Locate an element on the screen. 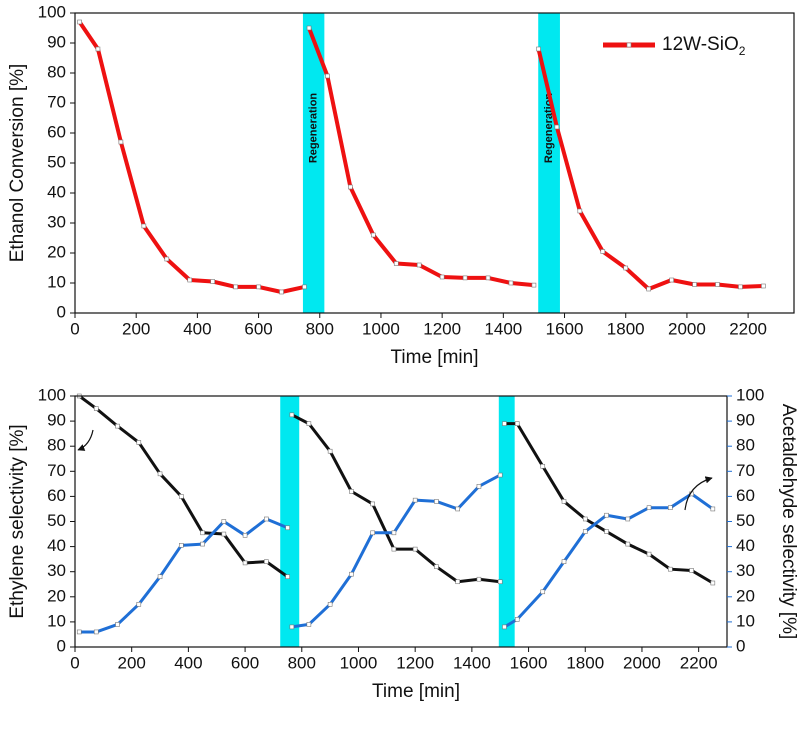  y2-tick-label: 10 is located at coordinates (745, 620).